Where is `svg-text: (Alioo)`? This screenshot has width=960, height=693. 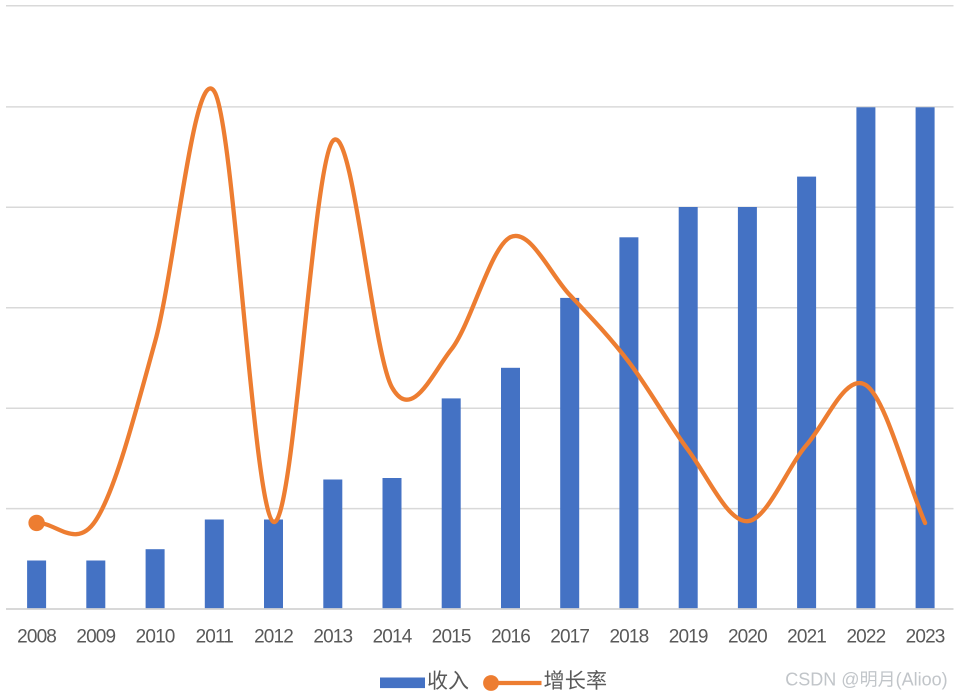
svg-text: (Alioo) is located at coordinates (922, 680).